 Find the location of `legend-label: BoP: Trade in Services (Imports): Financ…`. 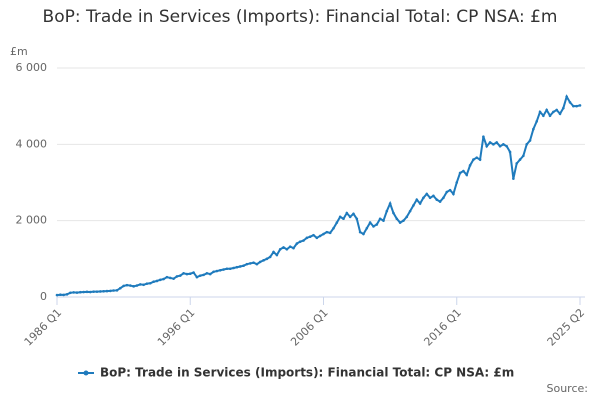

legend-label: BoP: Trade in Services (Imports): Financ… is located at coordinates (307, 373).